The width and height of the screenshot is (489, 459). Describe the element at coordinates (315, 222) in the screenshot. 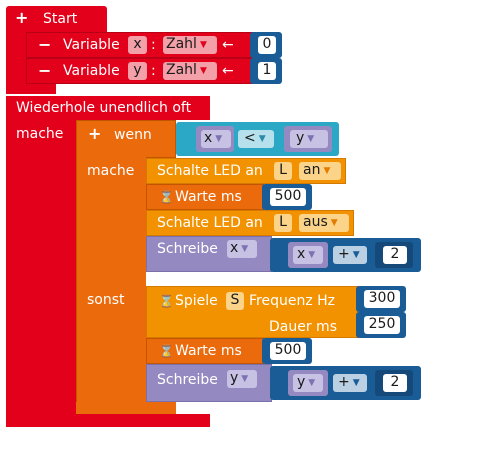

I see `led-off-state: aus` at that location.